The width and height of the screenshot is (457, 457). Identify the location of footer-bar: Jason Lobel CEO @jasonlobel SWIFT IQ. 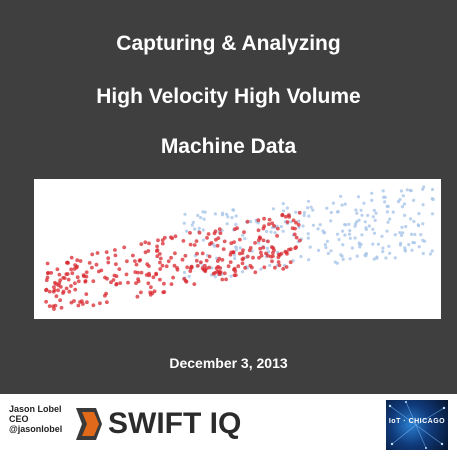
(228, 425).